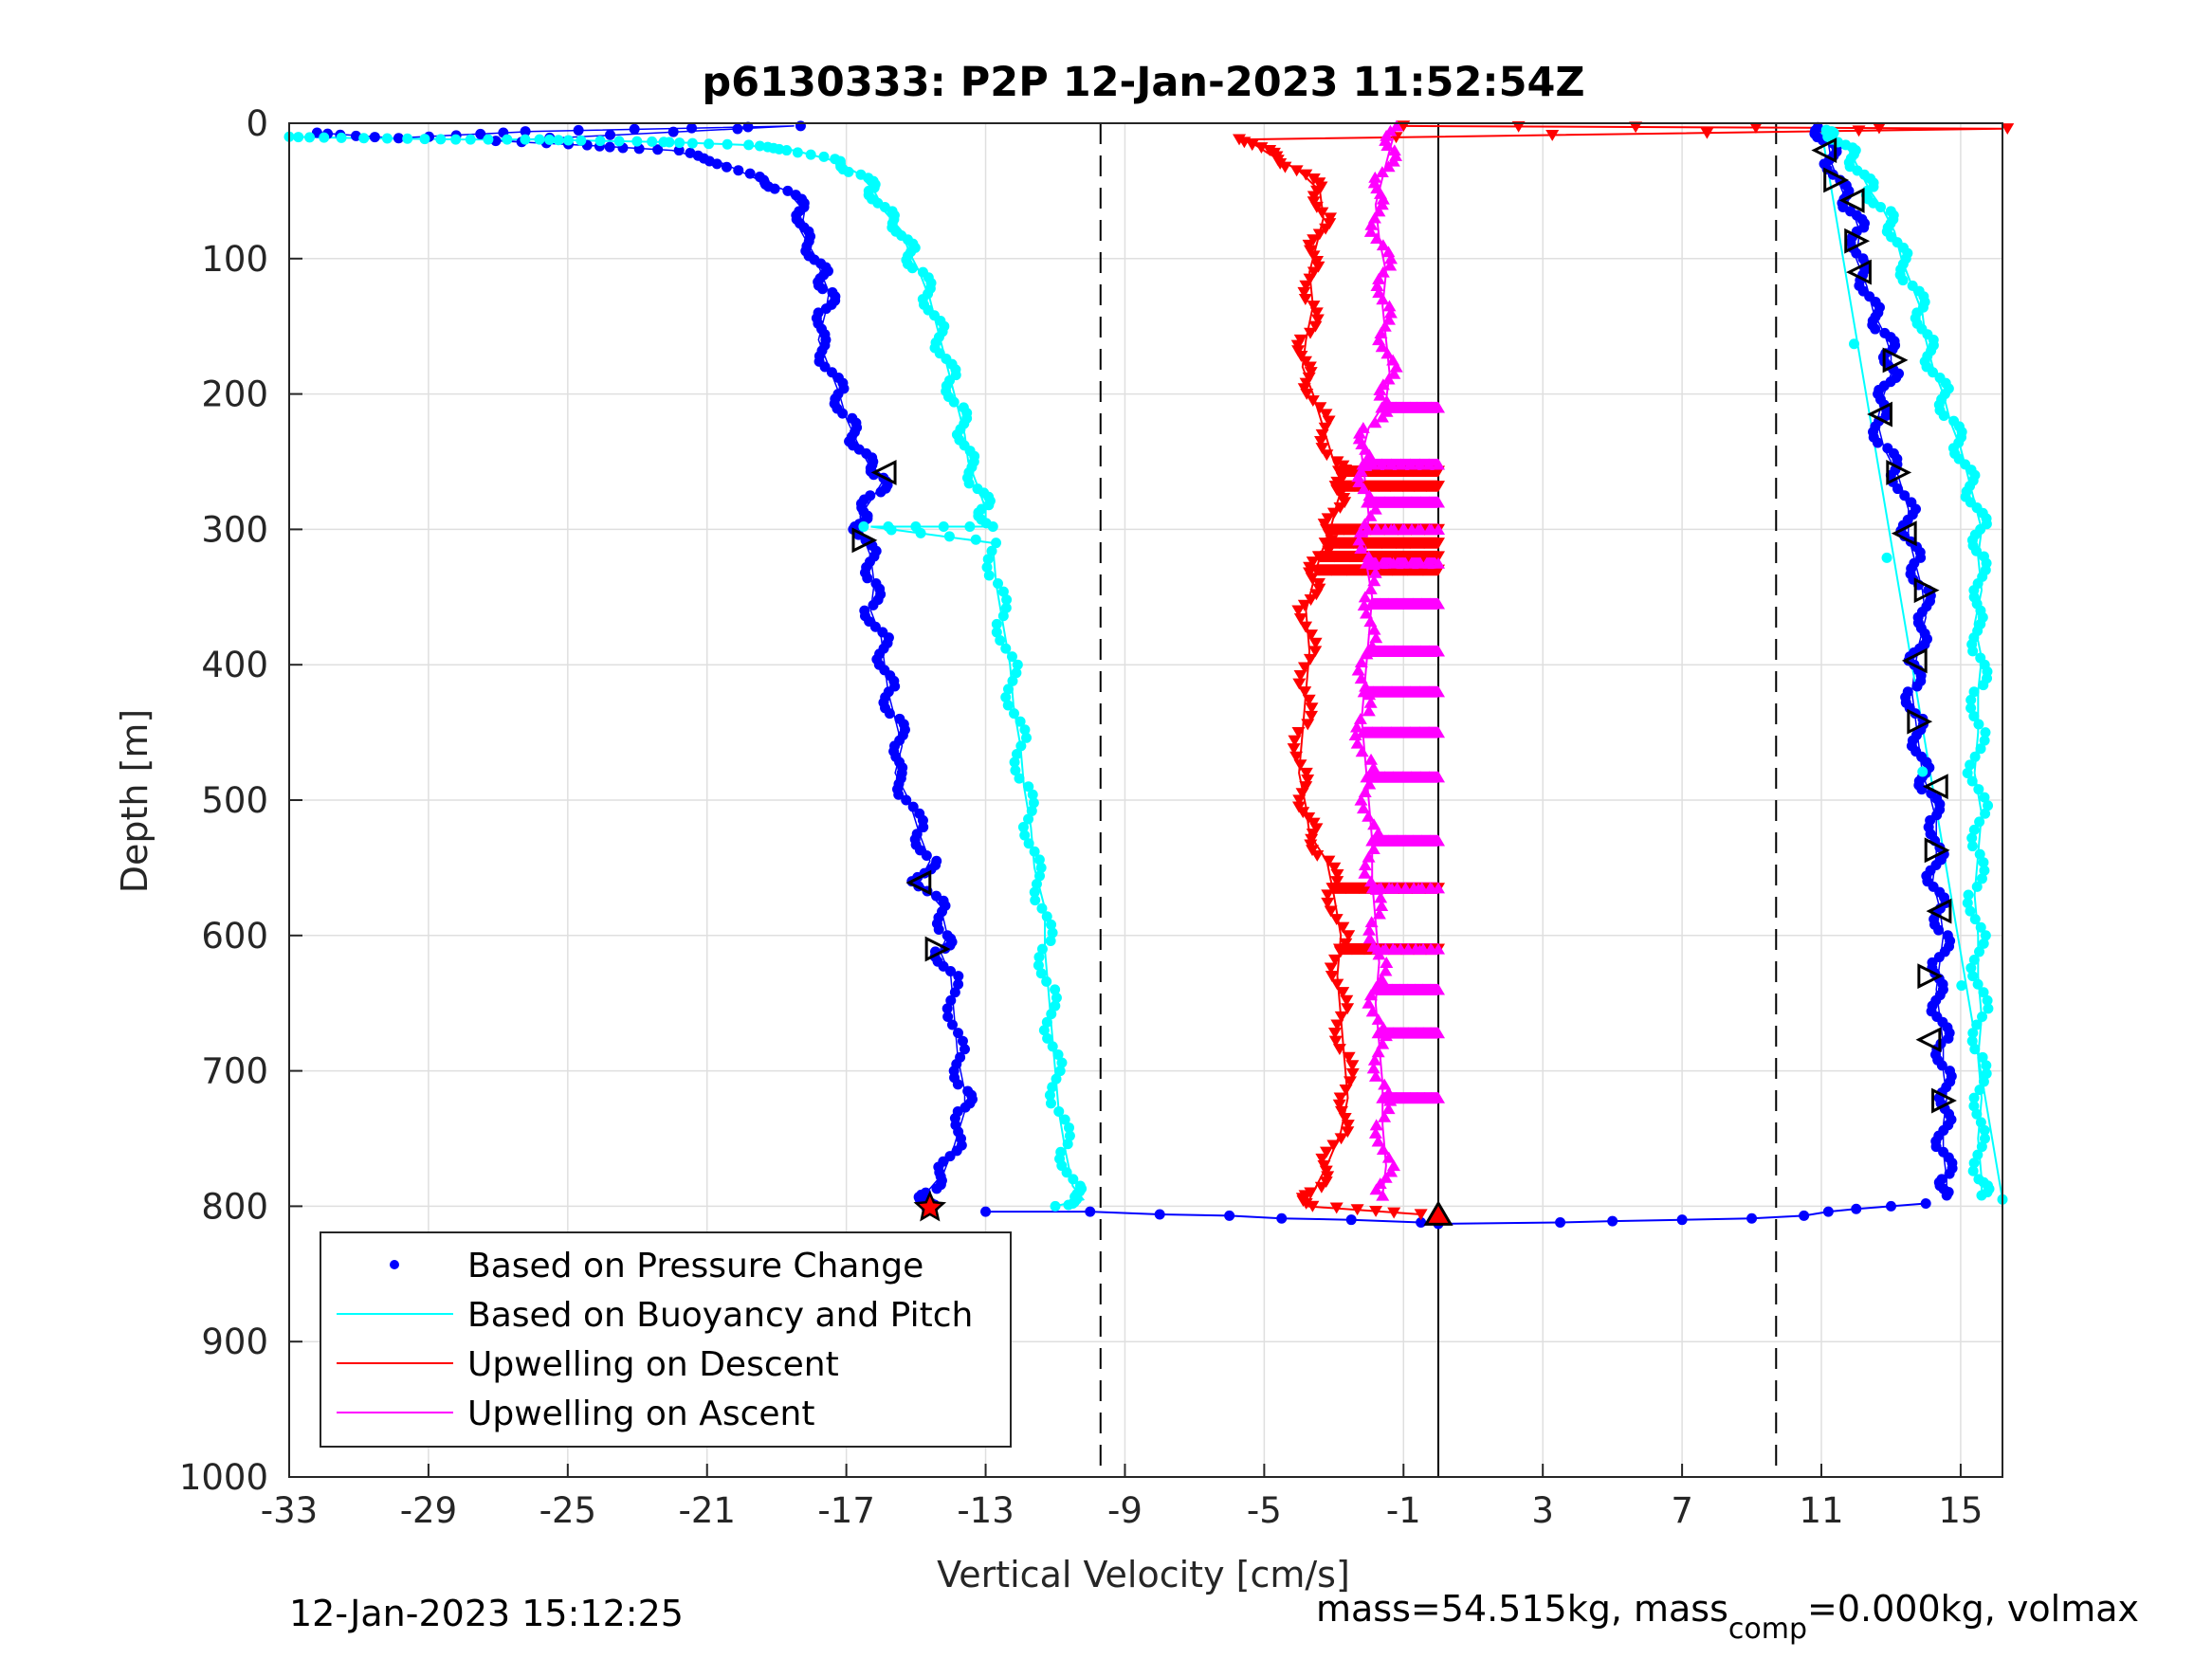 This screenshot has height=1659, width=2212. What do you see at coordinates (234, 665) in the screenshot?
I see `y-tick-label: 400` at bounding box center [234, 665].